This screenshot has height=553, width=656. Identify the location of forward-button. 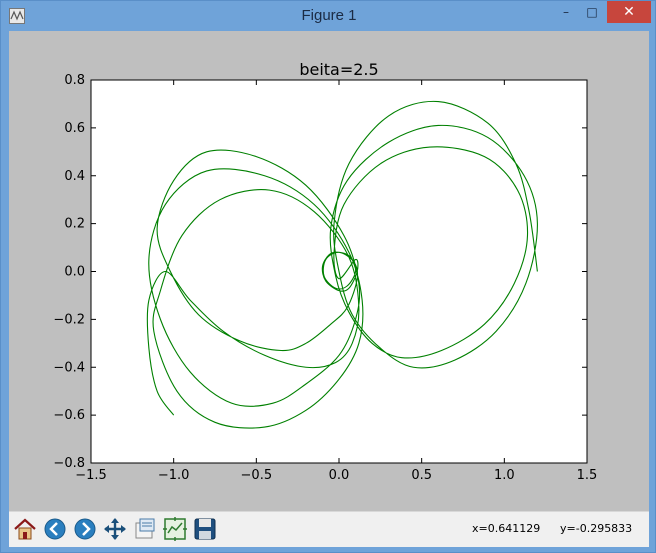
(85, 529).